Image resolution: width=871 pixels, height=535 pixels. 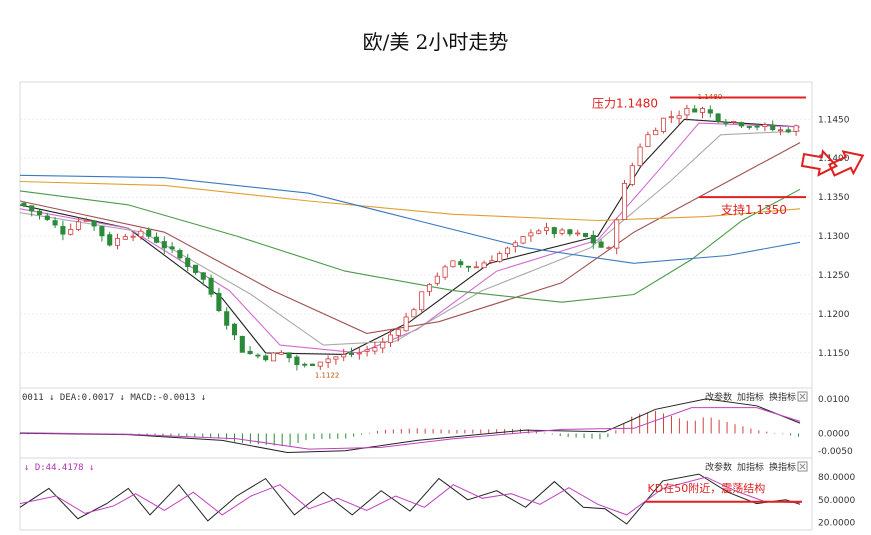 I want to click on kd-close-icon-x, so click(x=802, y=466).